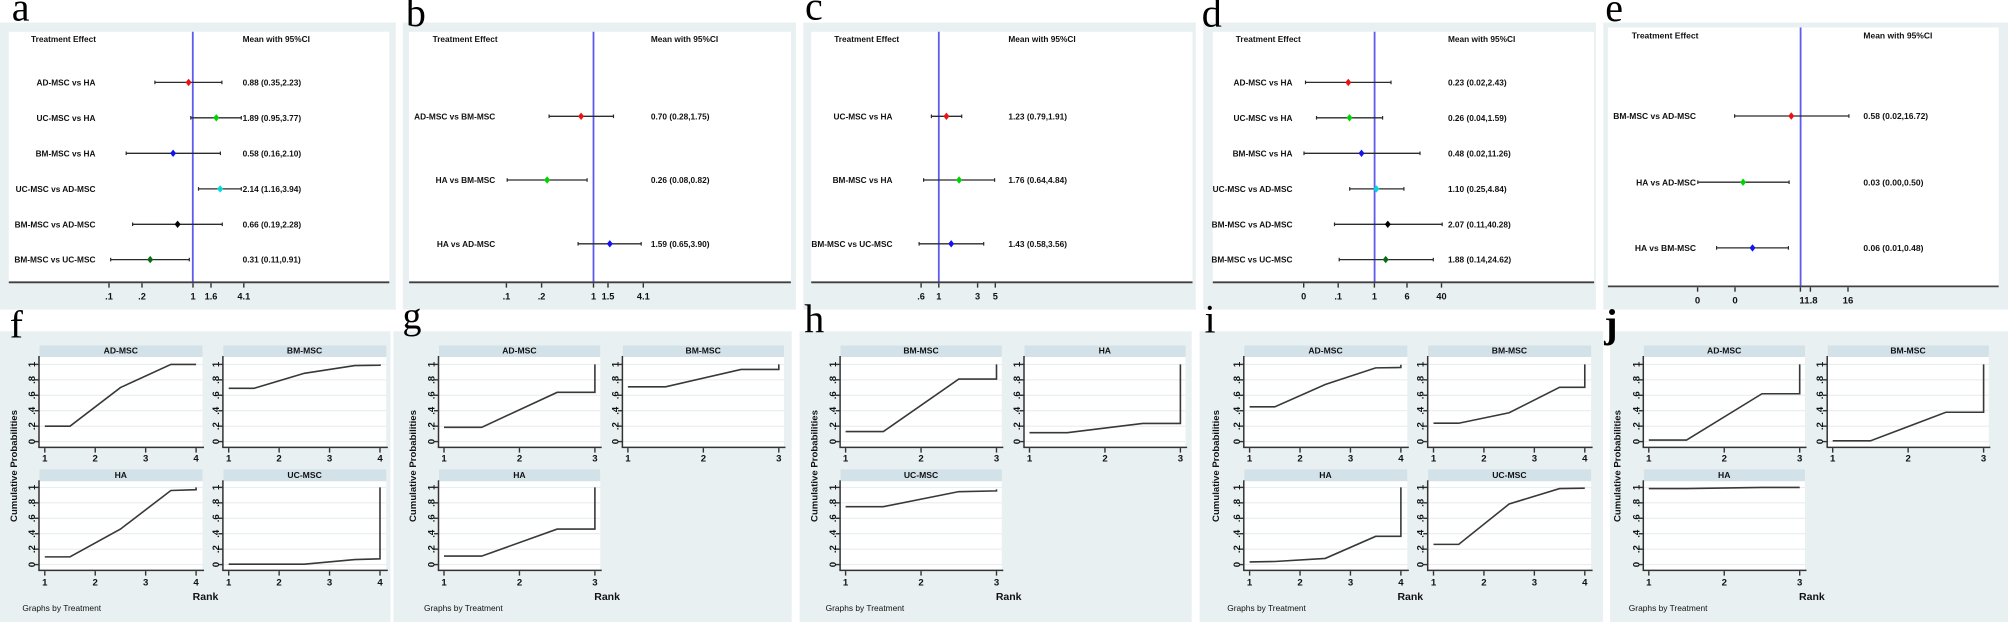 The height and width of the screenshot is (627, 2008). I want to click on svg-text: 0.58 (0.16,2.10), so click(272, 153).